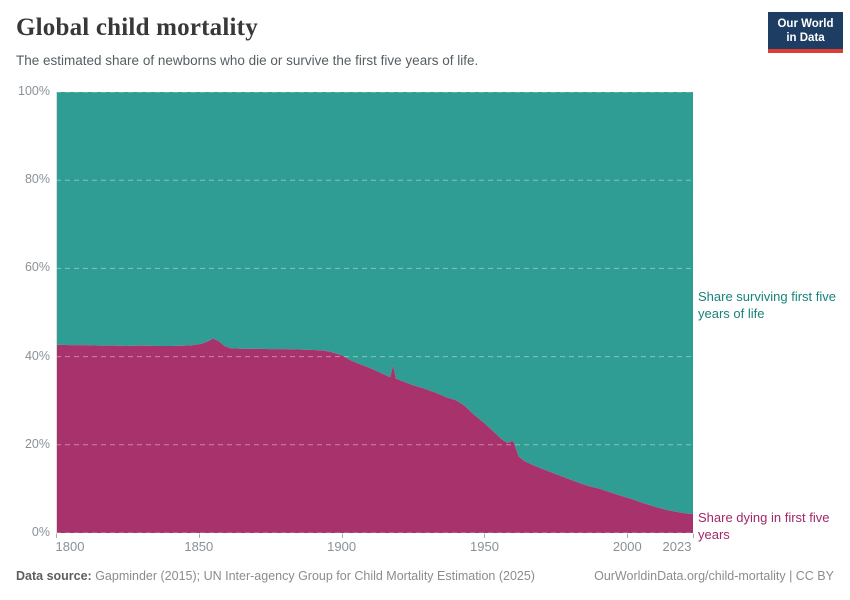 Image resolution: width=850 pixels, height=600 pixels. What do you see at coordinates (199, 546) in the screenshot?
I see `x-axis-label-1850: 1850` at bounding box center [199, 546].